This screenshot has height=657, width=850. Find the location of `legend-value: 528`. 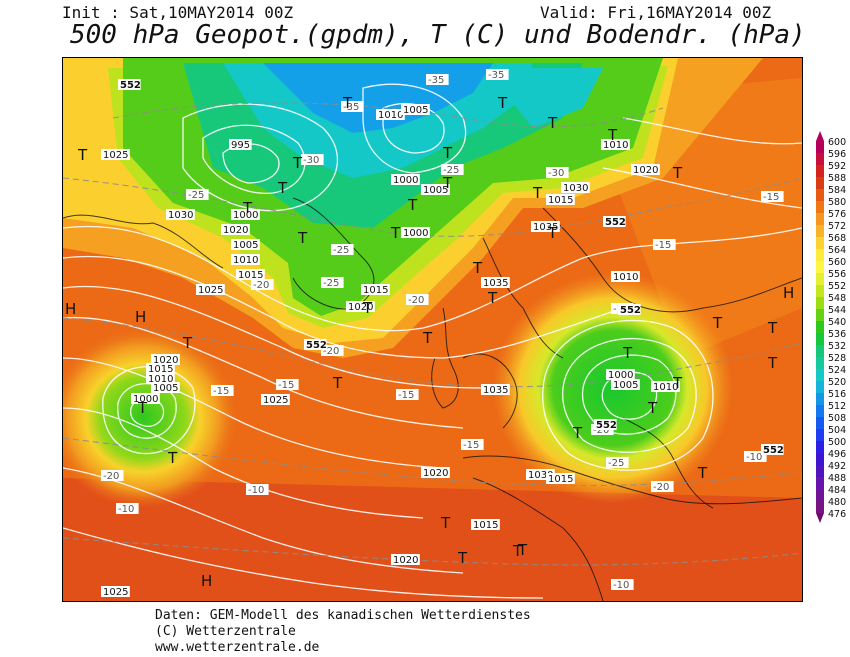

legend-value: 528 is located at coordinates (837, 358).